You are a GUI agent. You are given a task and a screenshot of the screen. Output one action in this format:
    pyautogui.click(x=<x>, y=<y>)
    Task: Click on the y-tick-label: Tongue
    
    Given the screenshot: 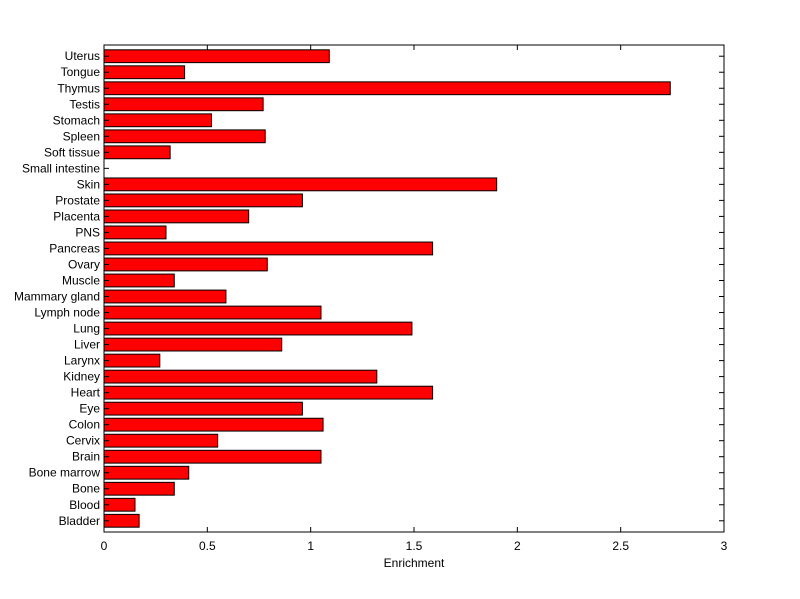 What is the action you would take?
    pyautogui.click(x=81, y=72)
    